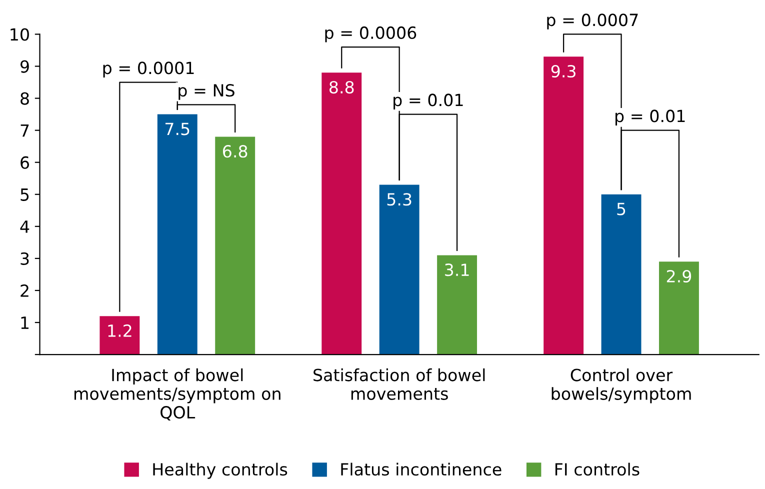 This screenshot has width=765, height=489. What do you see at coordinates (24, 130) in the screenshot?
I see `y-tick-label: 7` at bounding box center [24, 130].